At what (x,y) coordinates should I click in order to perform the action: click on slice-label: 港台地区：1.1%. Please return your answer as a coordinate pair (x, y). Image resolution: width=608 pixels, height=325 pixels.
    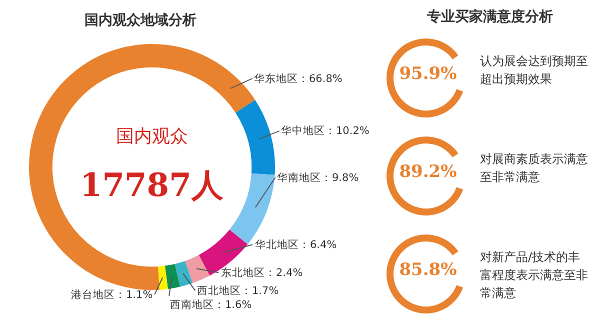
    Looking at the image, I should click on (112, 294).